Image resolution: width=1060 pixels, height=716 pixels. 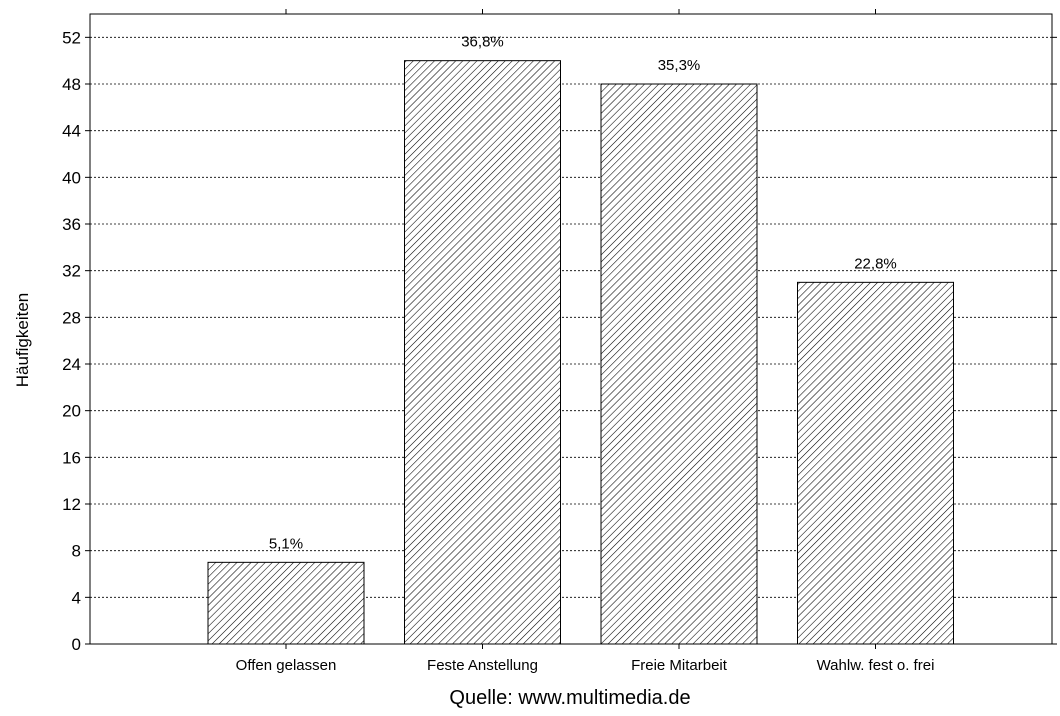 I want to click on bar-offen-gelassen, so click(x=286, y=603).